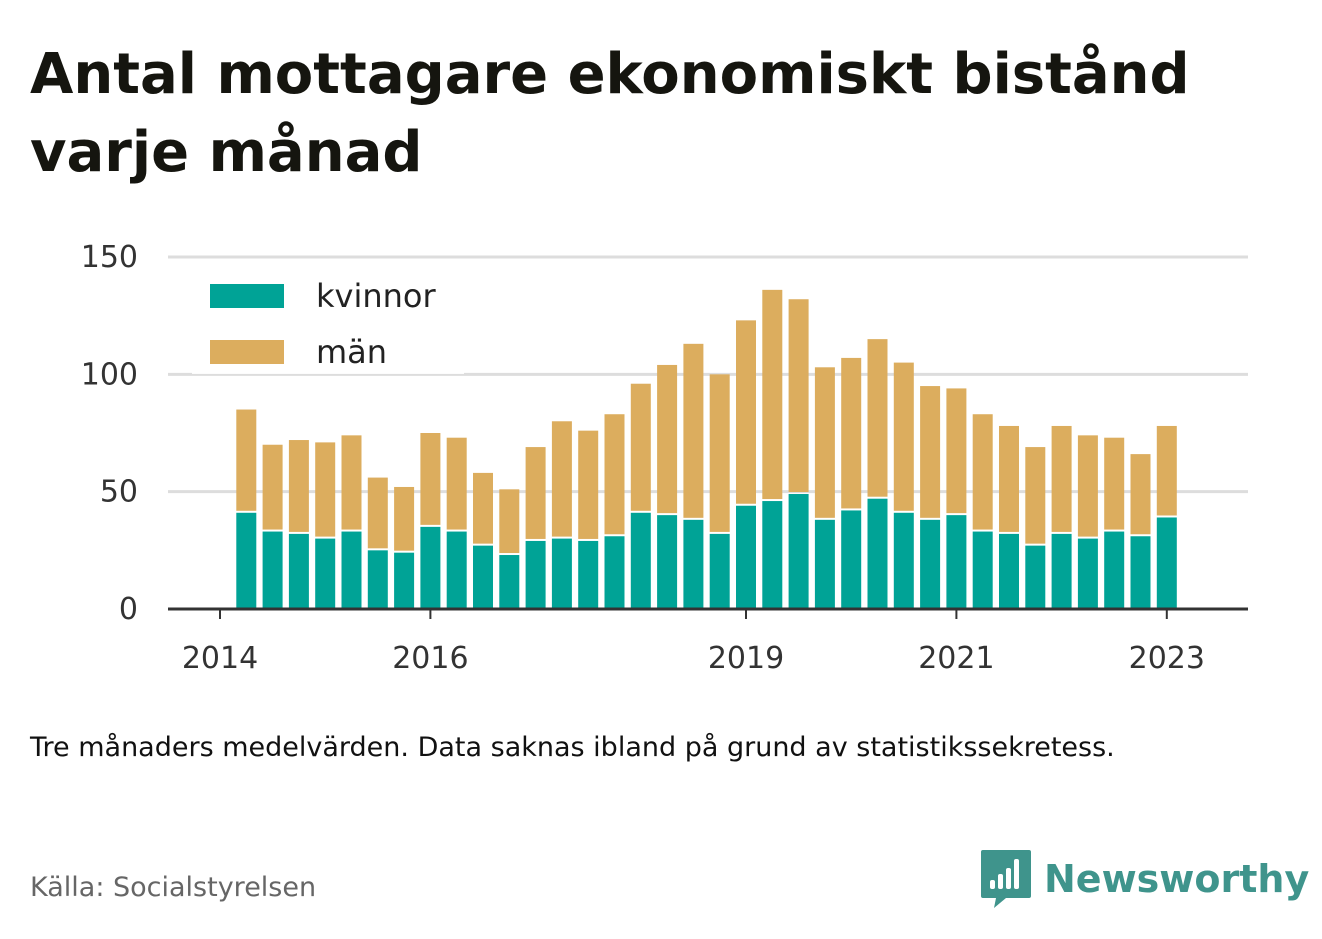  I want to click on x-tick-label: 2021, so click(956, 658).